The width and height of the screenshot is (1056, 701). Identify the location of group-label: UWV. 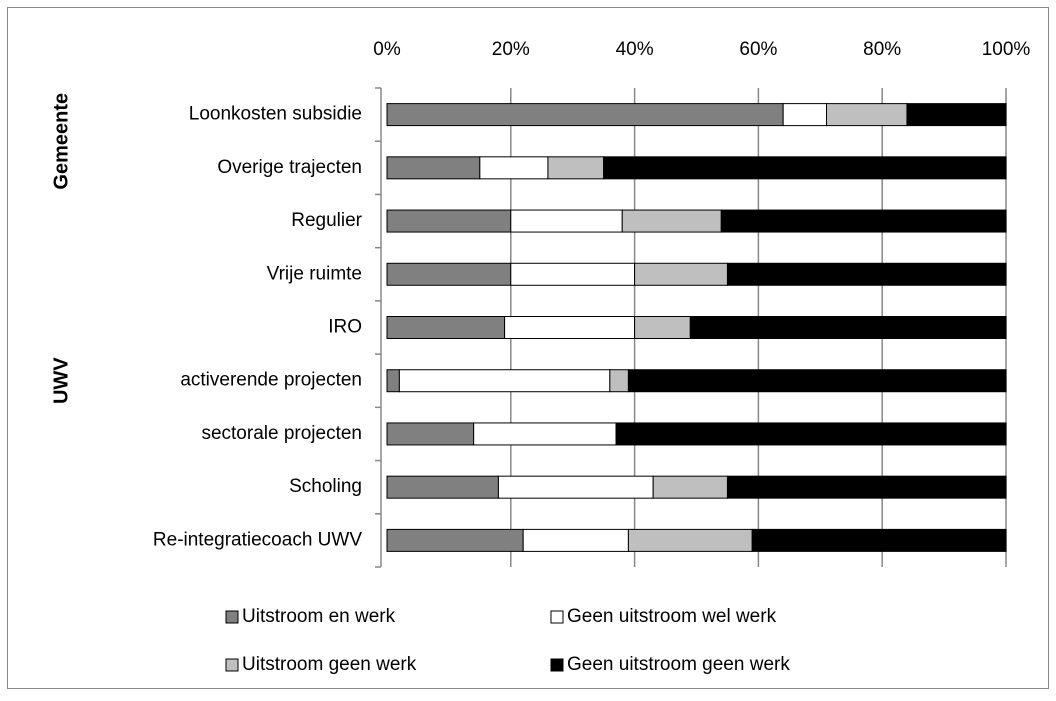
(61, 380).